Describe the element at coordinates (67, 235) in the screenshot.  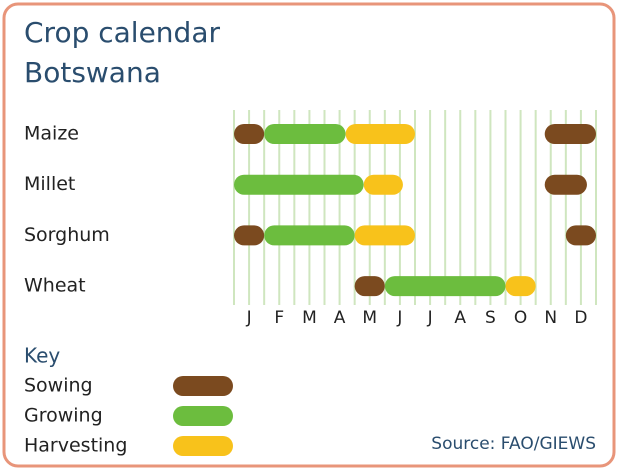
I see `row-label: Sorghum` at that location.